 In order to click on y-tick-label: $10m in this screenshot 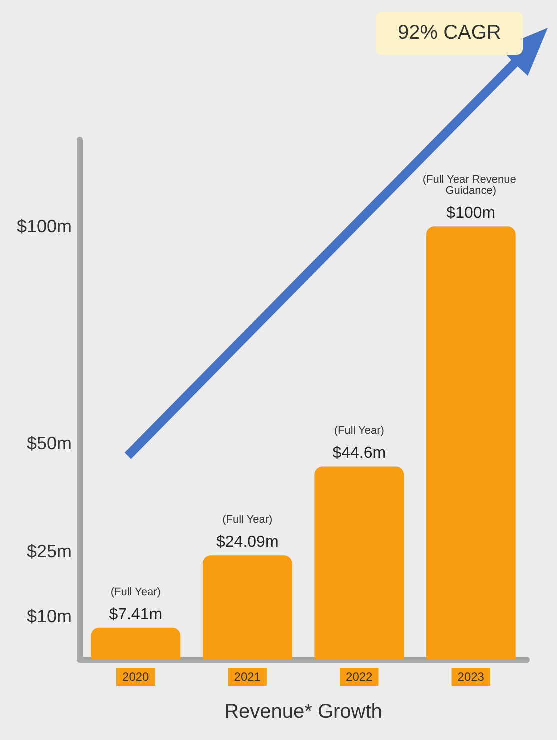, I will do `click(49, 616)`.